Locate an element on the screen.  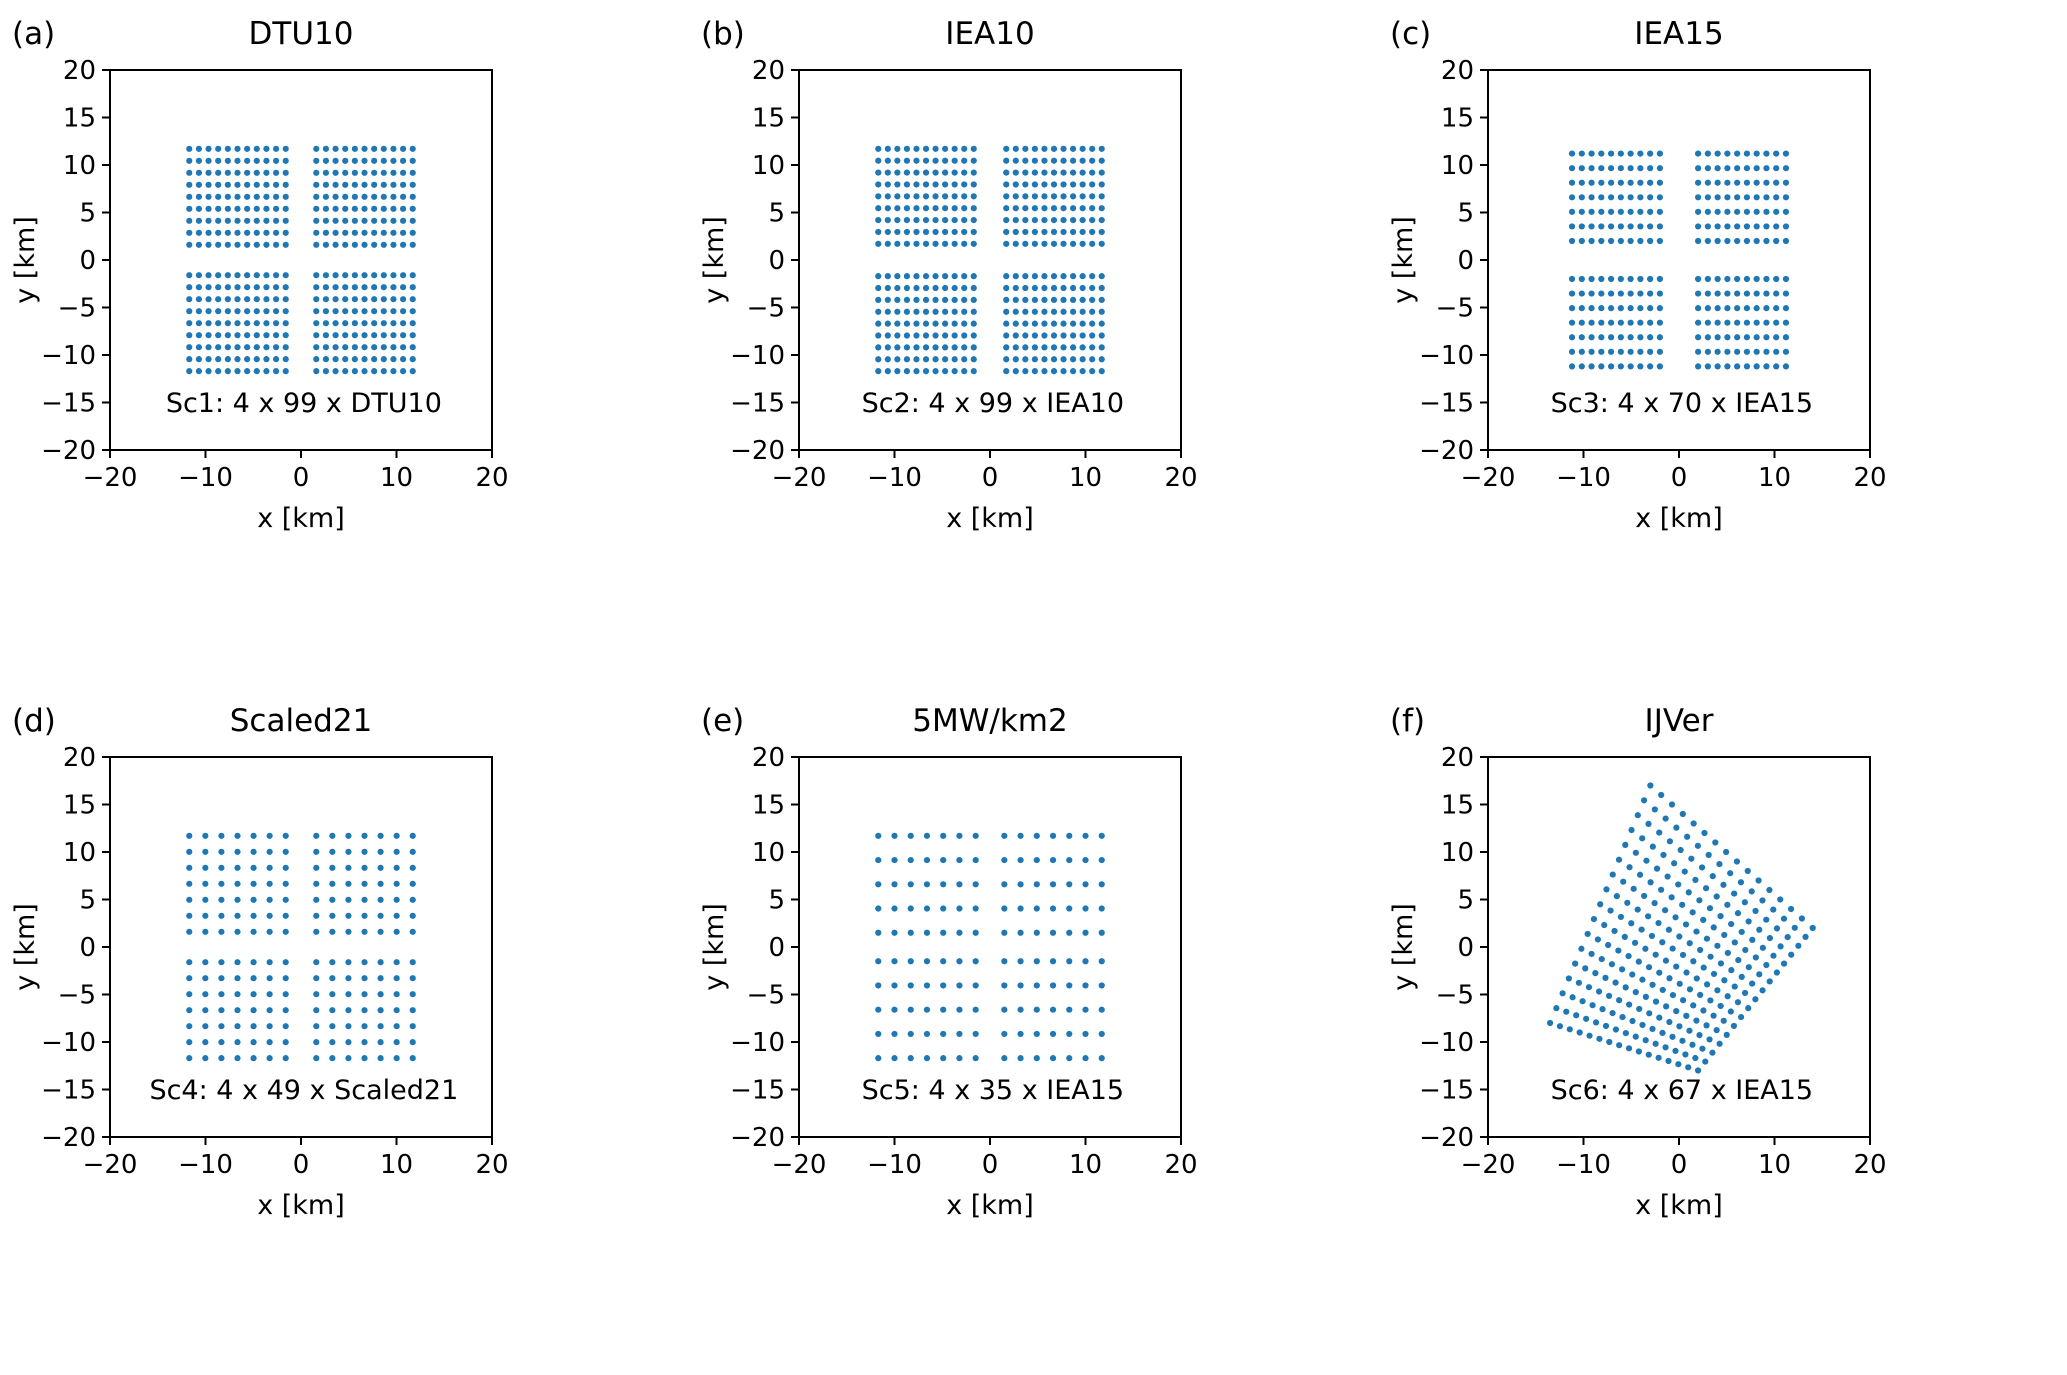
panel-letter: (a) is located at coordinates (33, 34).